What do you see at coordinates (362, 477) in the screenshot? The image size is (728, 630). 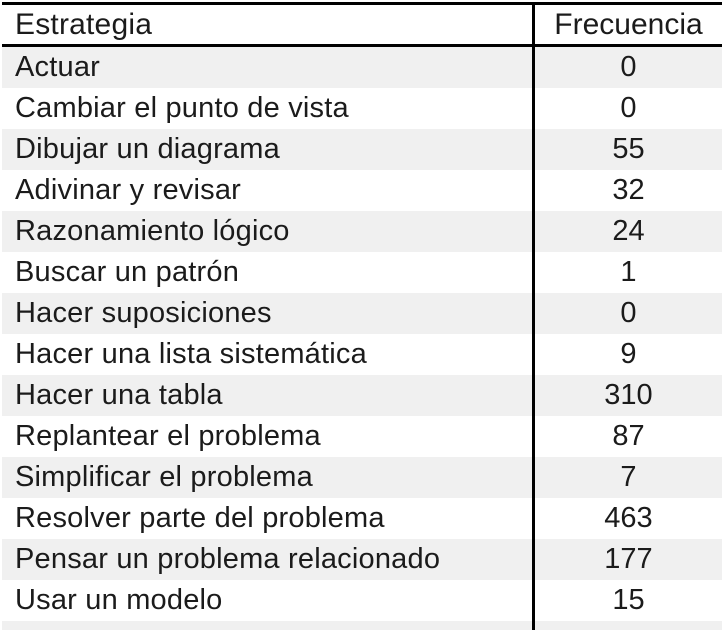 I see `table-row: Simplificar el problema 7` at bounding box center [362, 477].